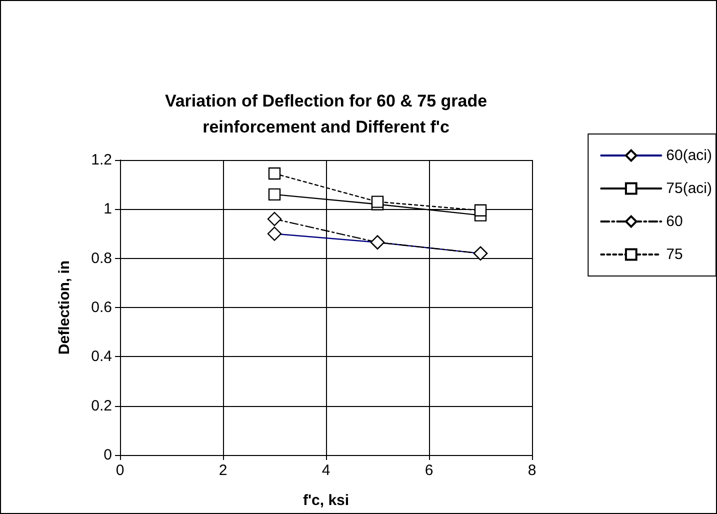 Image resolution: width=717 pixels, height=514 pixels. I want to click on x-tick-label: 6, so click(429, 470).